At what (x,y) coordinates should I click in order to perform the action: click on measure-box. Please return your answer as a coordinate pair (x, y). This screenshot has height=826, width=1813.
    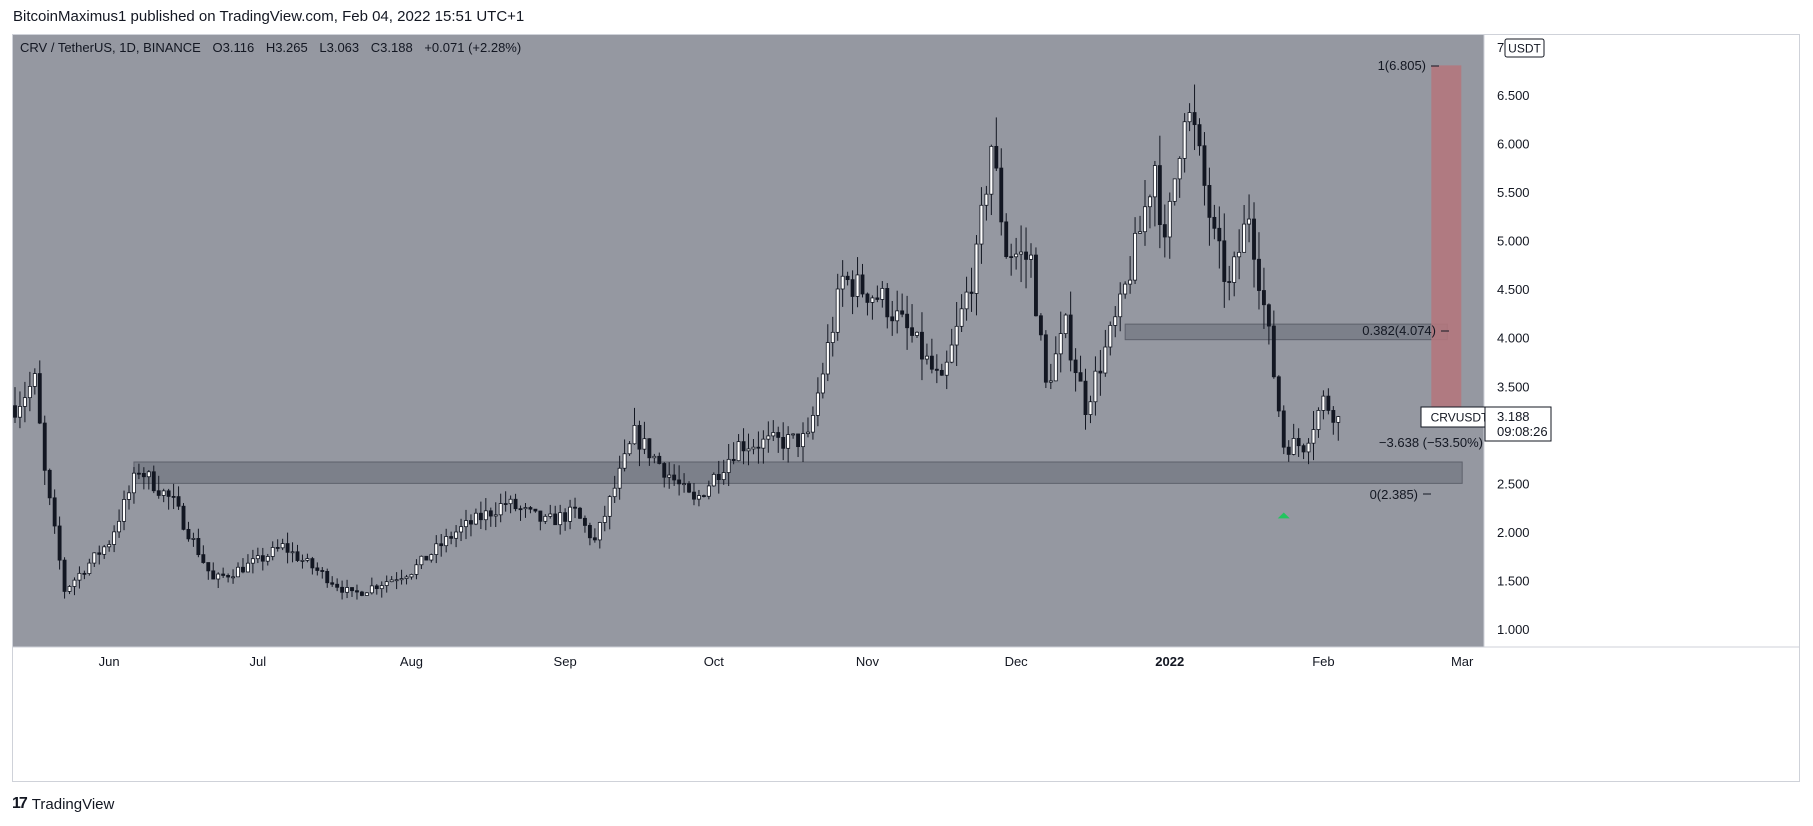
    Looking at the image, I should click on (1446, 241).